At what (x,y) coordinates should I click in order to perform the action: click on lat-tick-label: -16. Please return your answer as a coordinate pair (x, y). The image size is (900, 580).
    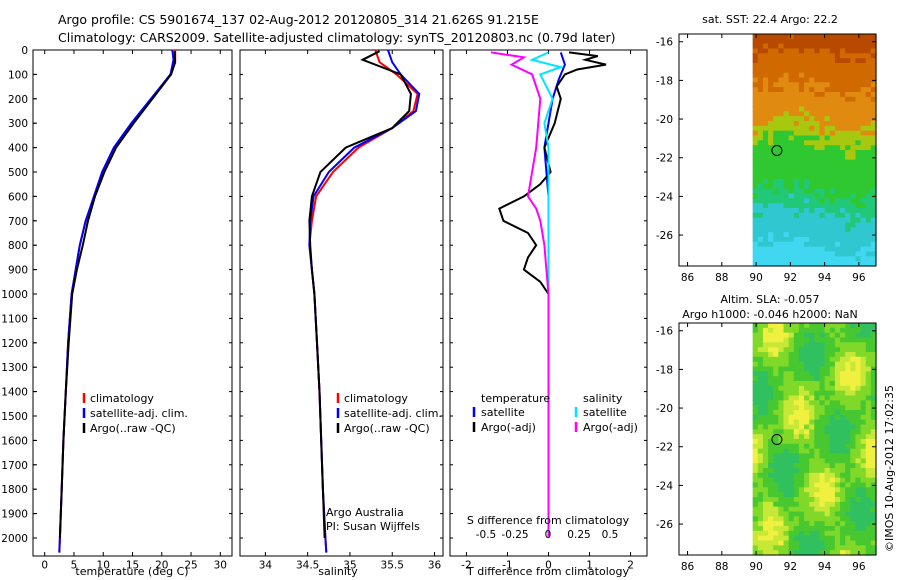
    Looking at the image, I should click on (664, 43).